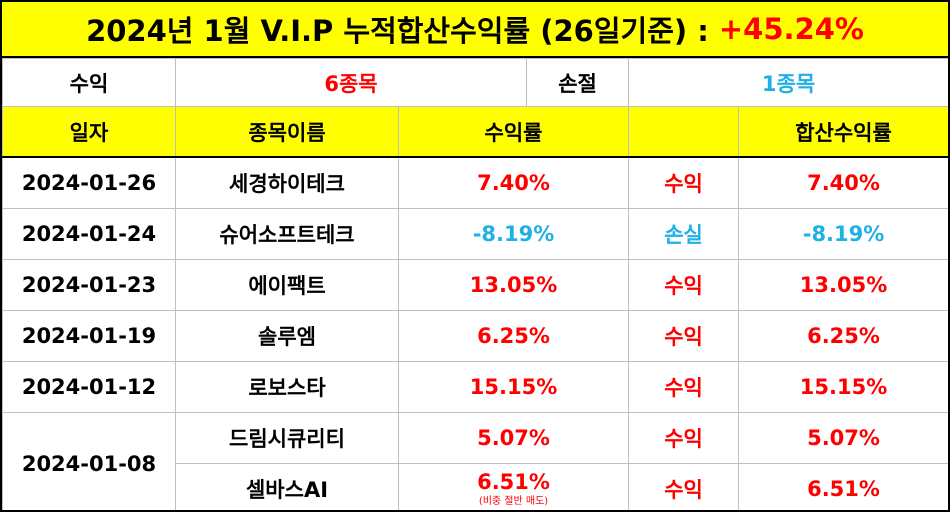  I want to click on summary-row: 수익 6종목 손절 1종목, so click(475, 82).